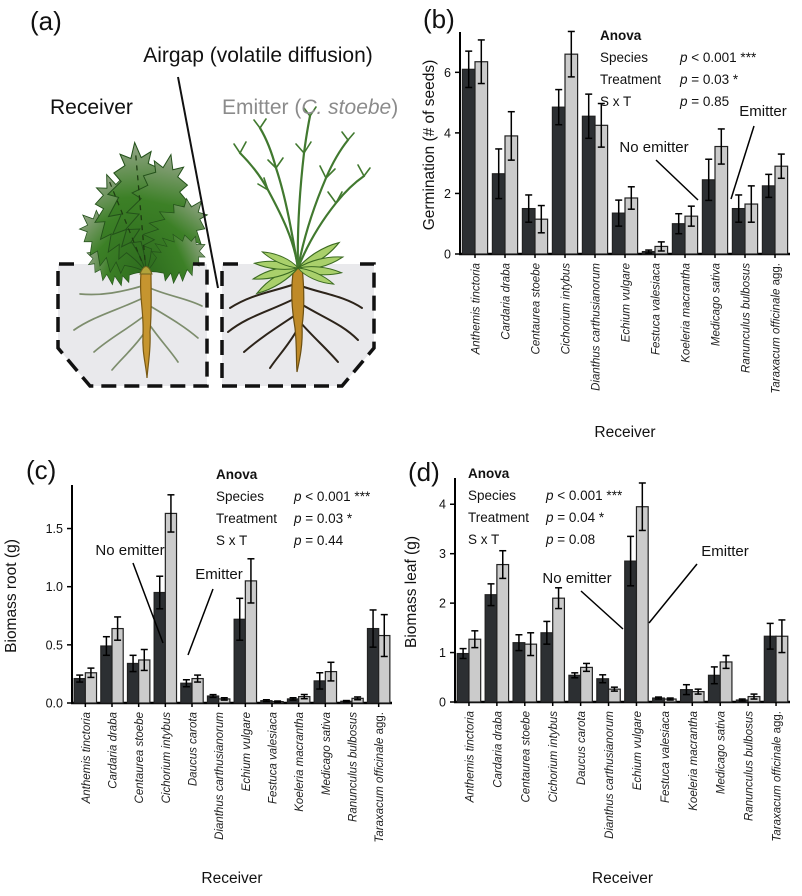  Describe the element at coordinates (395, 107) in the screenshot. I see `emitter-label-suffix: )` at that location.